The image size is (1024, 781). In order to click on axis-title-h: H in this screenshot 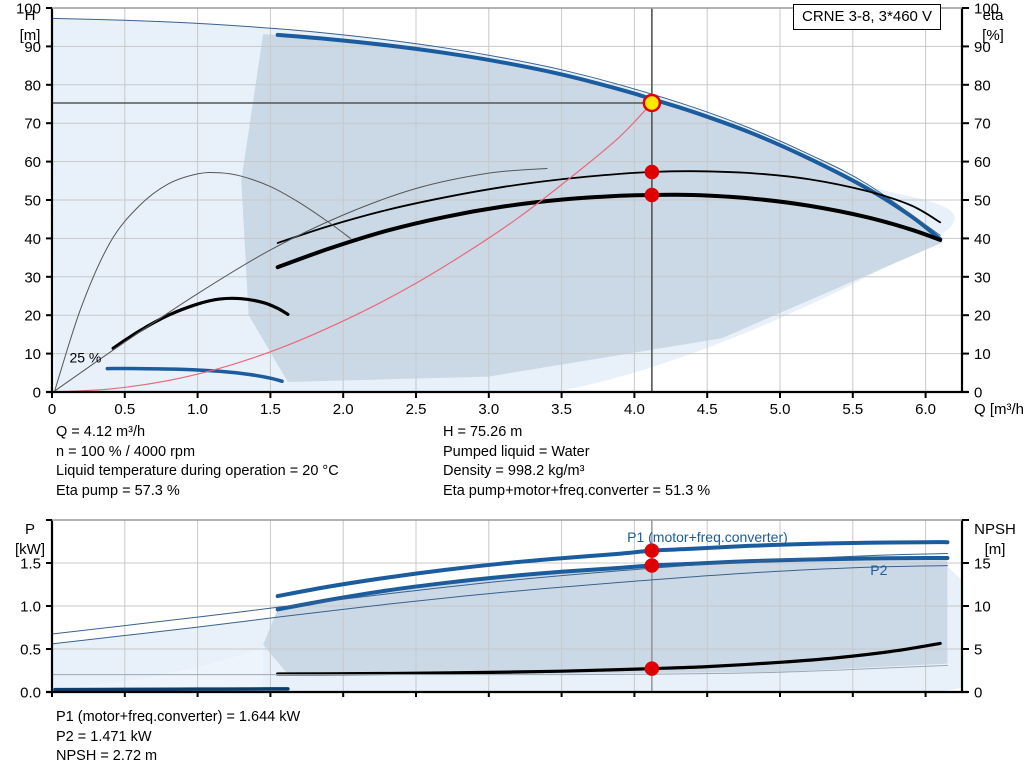, I will do `click(30, 15)`.